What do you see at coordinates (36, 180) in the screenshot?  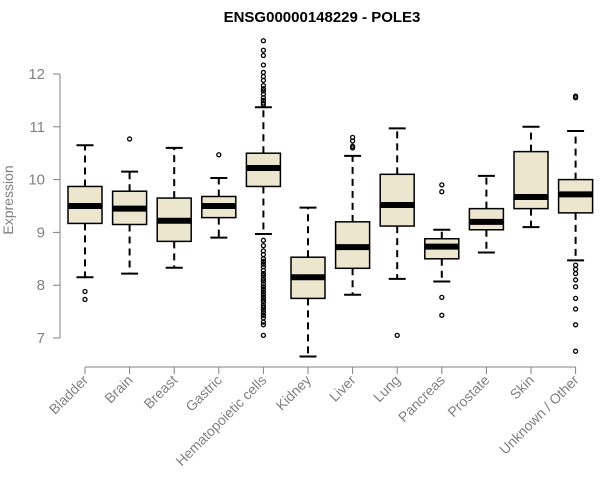 I see `y-tick-label: 10` at bounding box center [36, 180].